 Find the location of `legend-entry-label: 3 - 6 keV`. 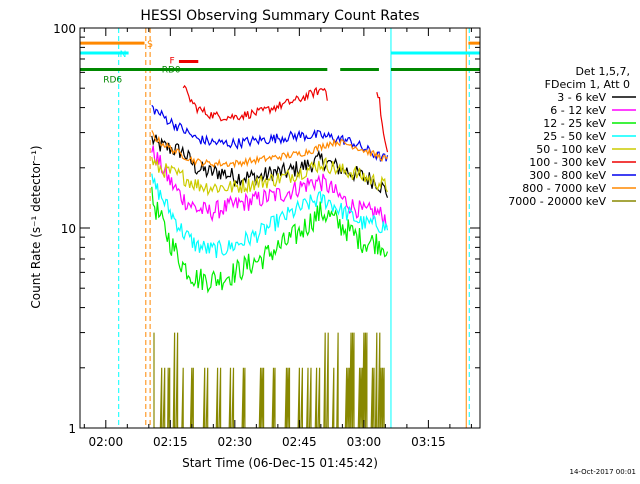

legend-entry-label: 3 - 6 keV is located at coordinates (581, 97).